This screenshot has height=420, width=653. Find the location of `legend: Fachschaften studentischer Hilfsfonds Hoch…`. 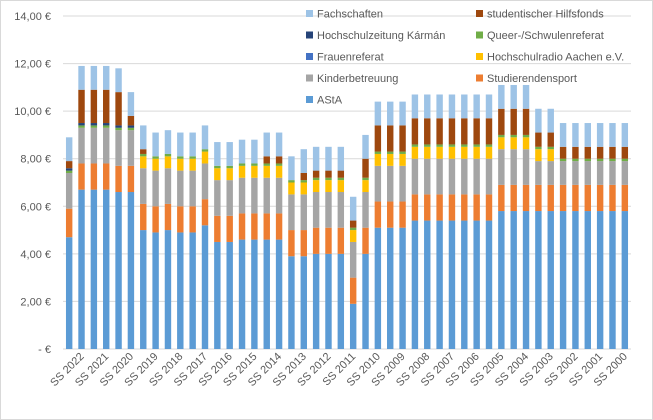

legend: Fachschaften studentischer Hilfsfonds Hoch… is located at coordinates (465, 58).